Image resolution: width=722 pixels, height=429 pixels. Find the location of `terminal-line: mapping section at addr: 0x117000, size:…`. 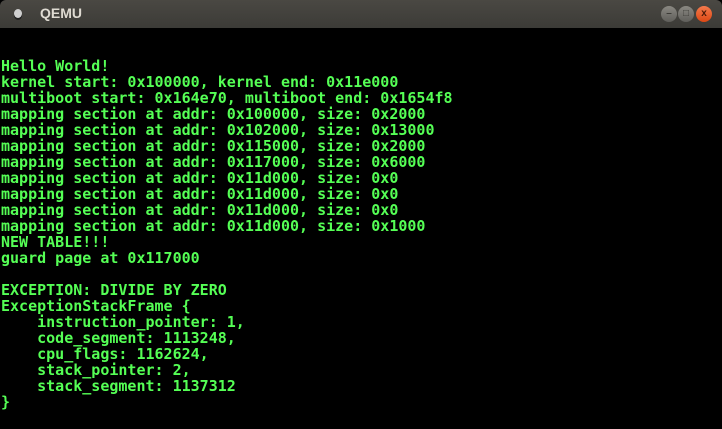

terminal-line: mapping section at addr: 0x117000, size:… is located at coordinates (213, 162).